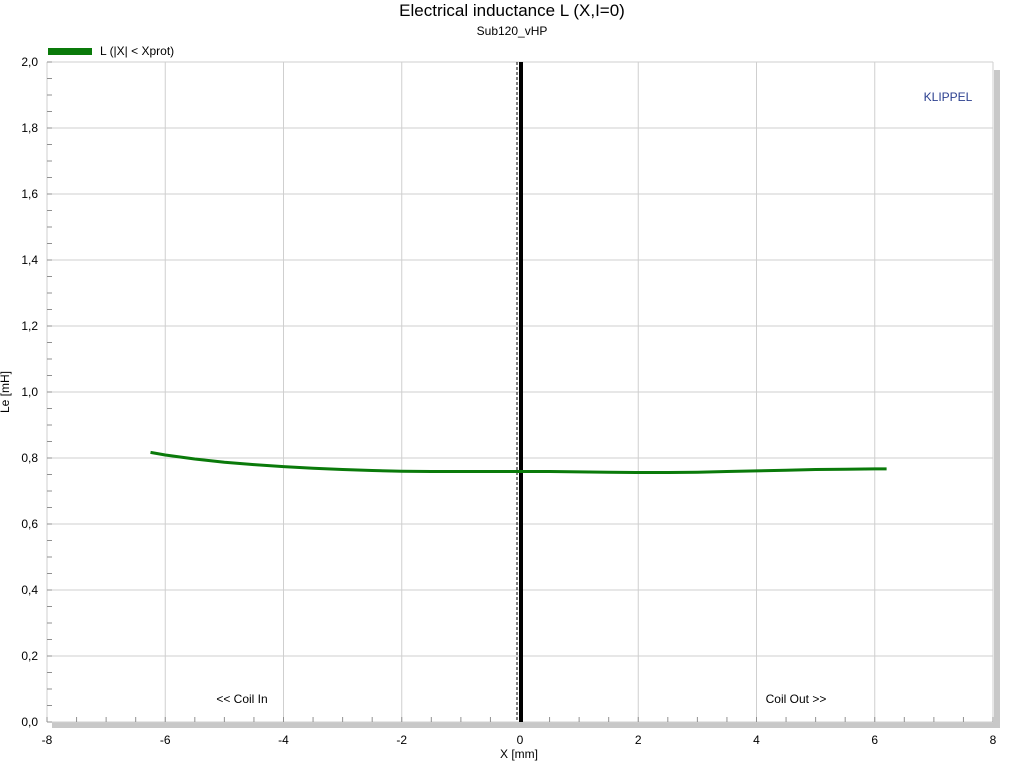 This screenshot has height=768, width=1024. I want to click on coil-out-annotation: Coil Out >>, so click(796, 699).